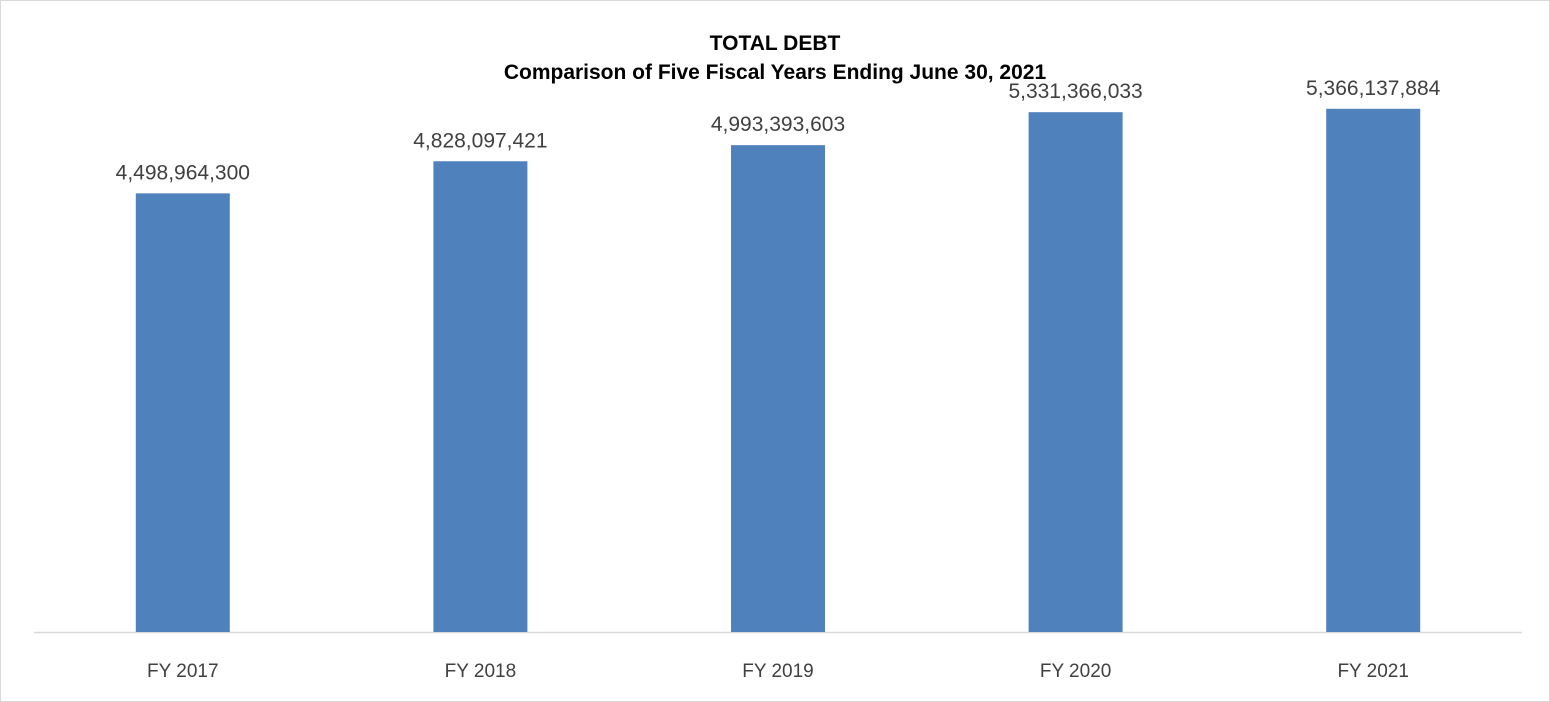 This screenshot has width=1550, height=702. I want to click on data-label: 4,828,097,421, so click(480, 140).